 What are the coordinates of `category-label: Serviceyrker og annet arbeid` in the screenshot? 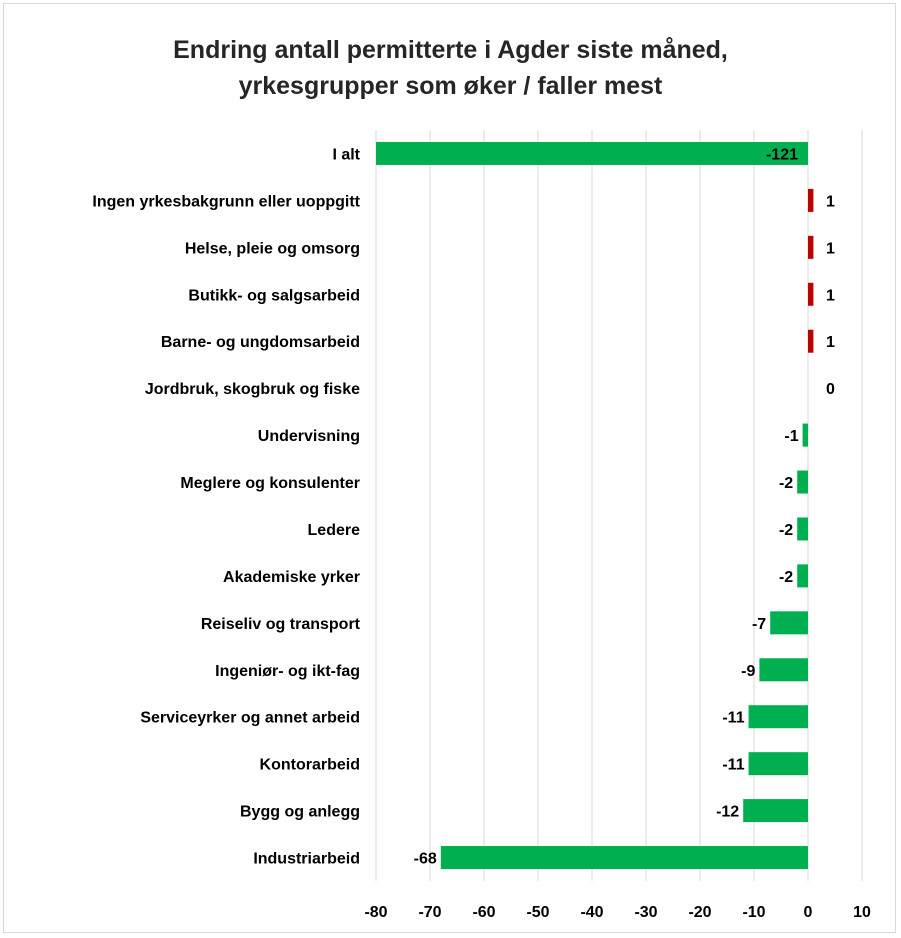 It's located at (250, 718).